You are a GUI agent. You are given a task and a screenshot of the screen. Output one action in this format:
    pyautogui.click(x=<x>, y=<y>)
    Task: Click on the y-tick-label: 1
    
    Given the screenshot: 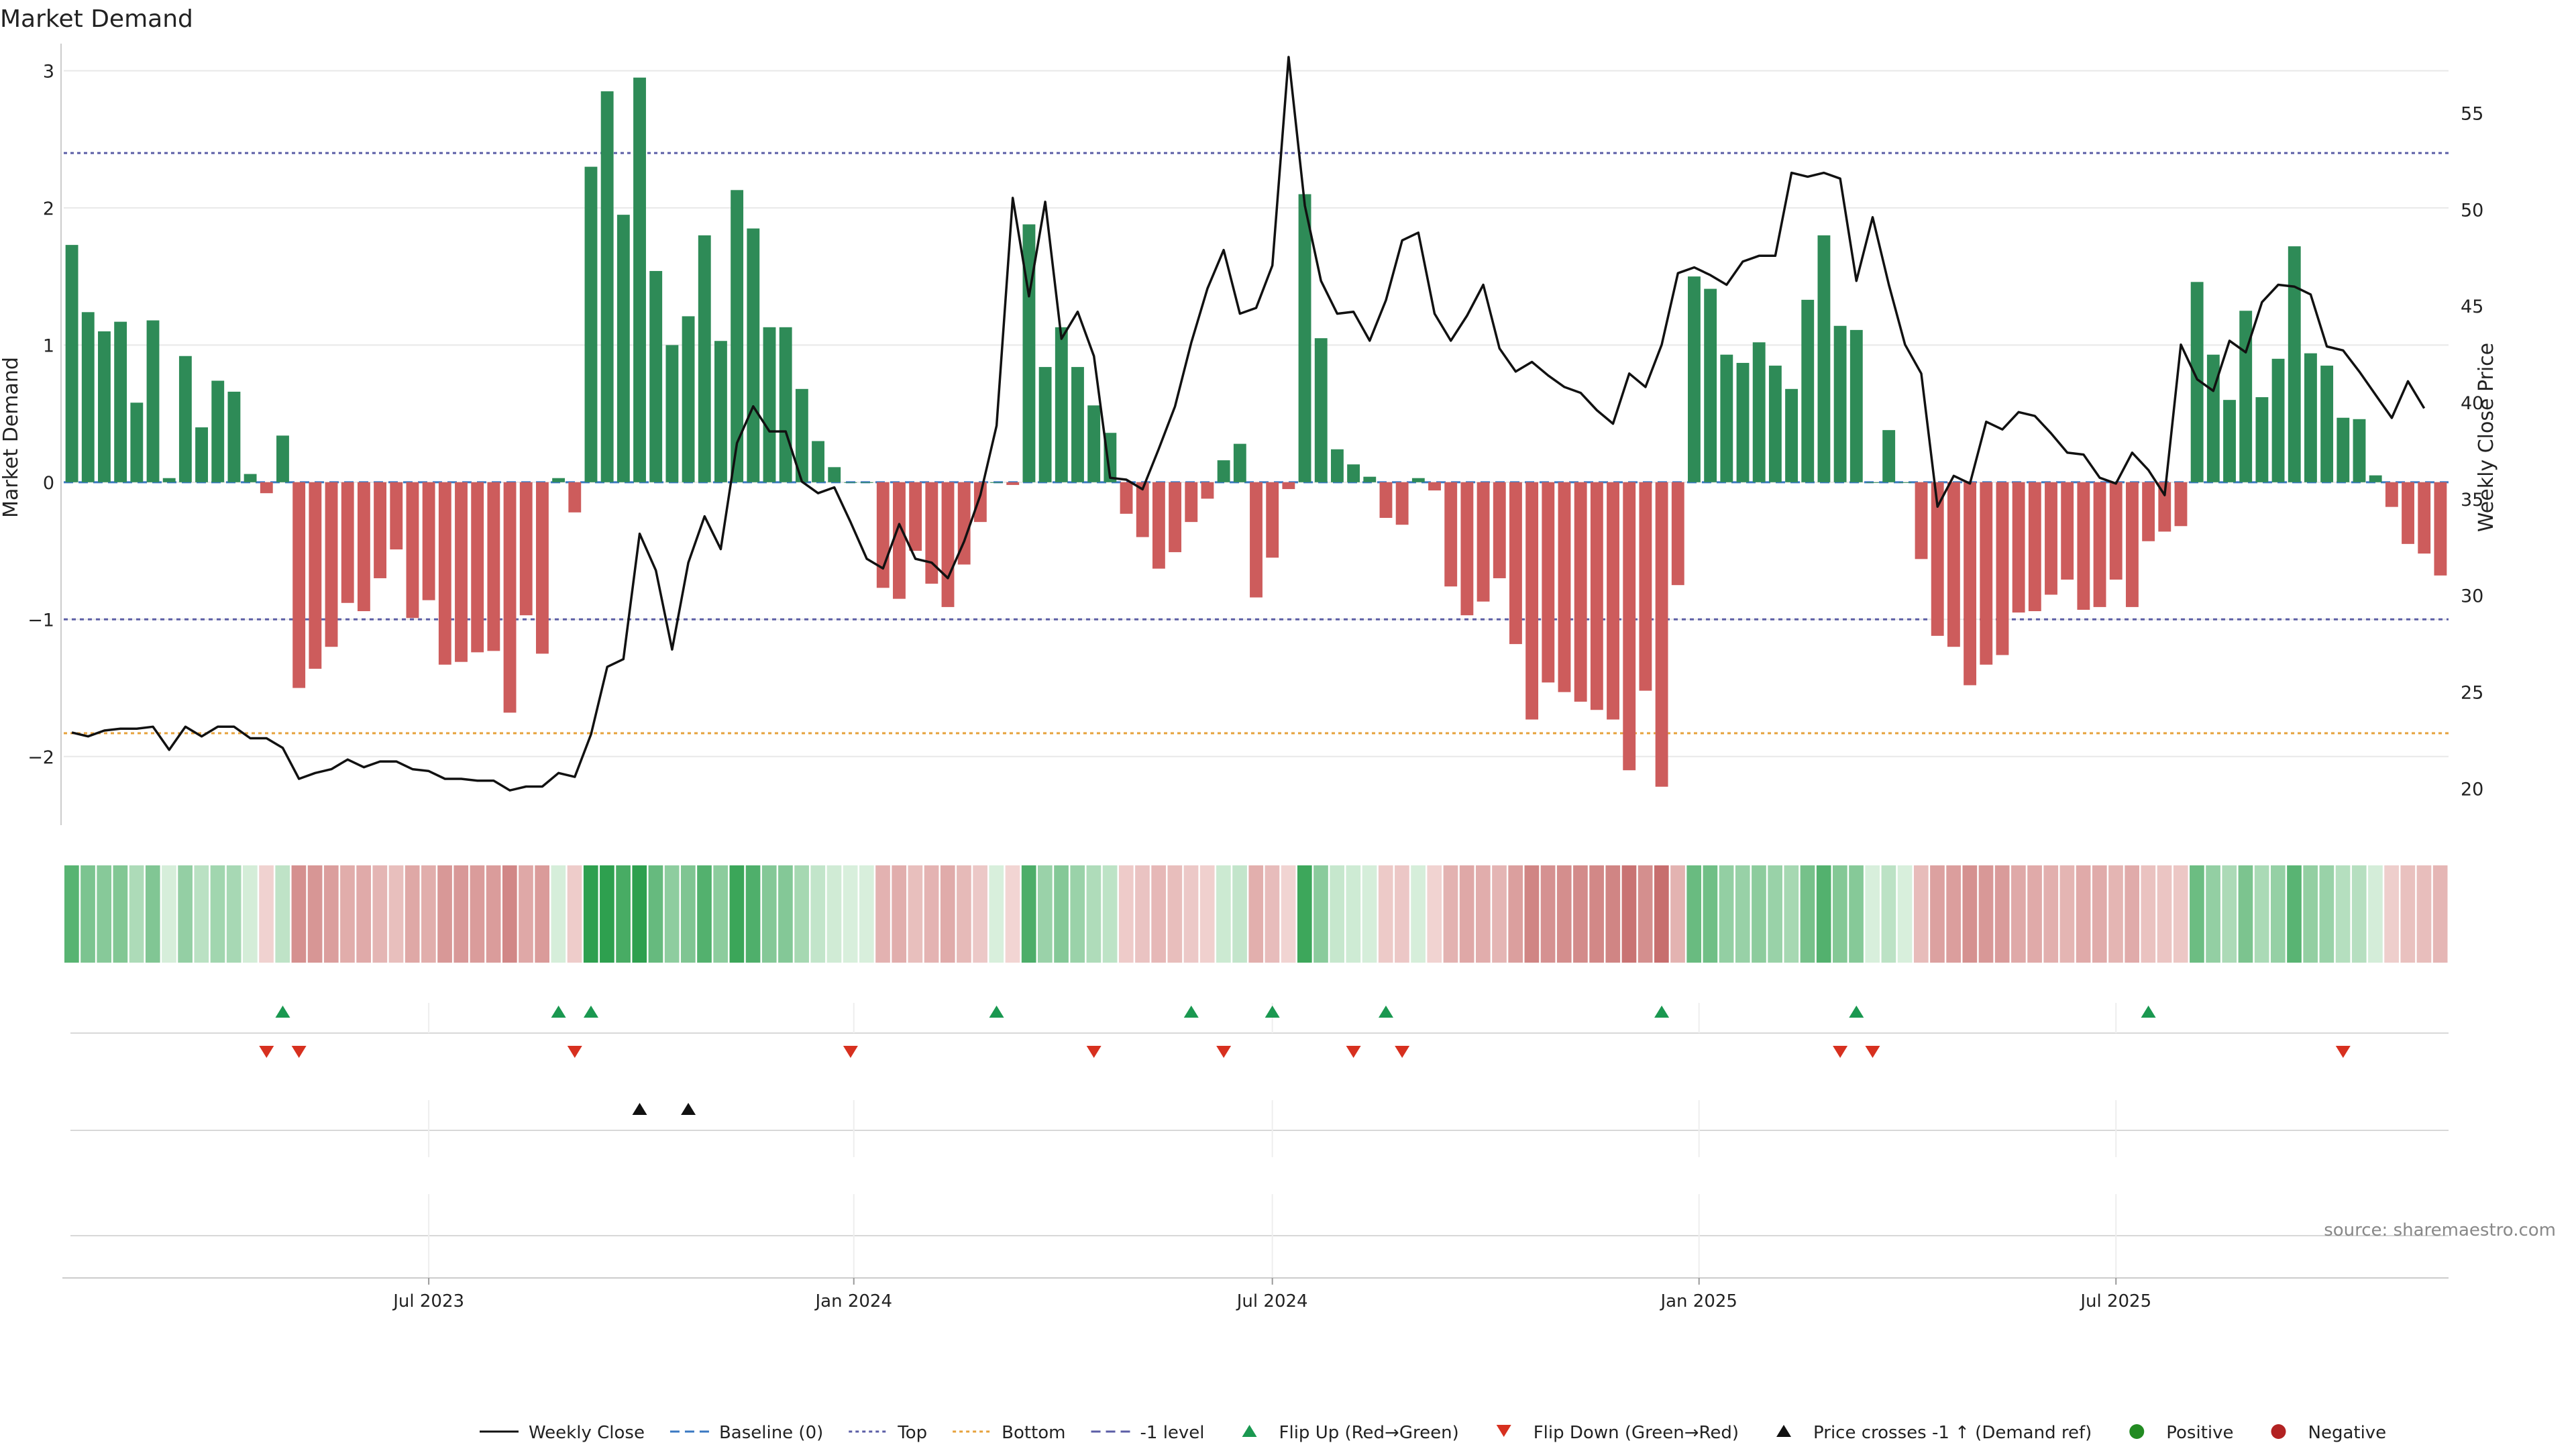 What is the action you would take?
    pyautogui.click(x=48, y=345)
    